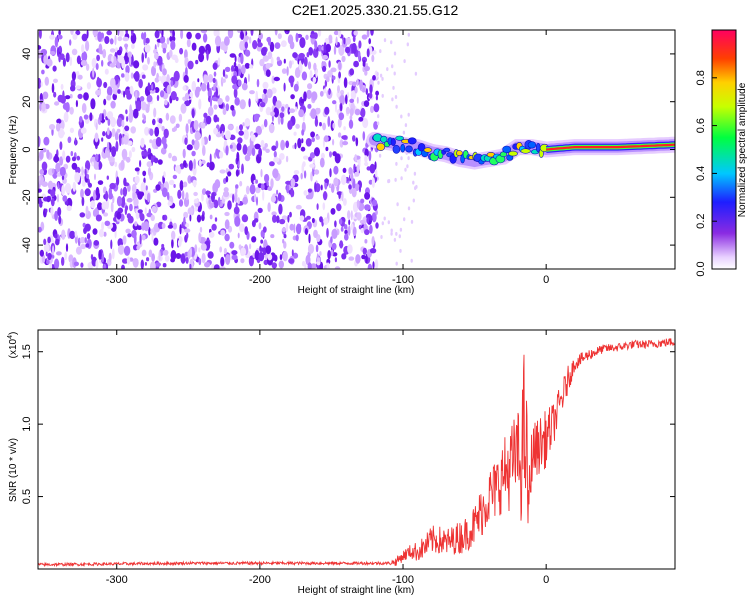 The height and width of the screenshot is (600, 750). Describe the element at coordinates (701, 77) in the screenshot. I see `colorbar-tick-label: 0.8` at that location.